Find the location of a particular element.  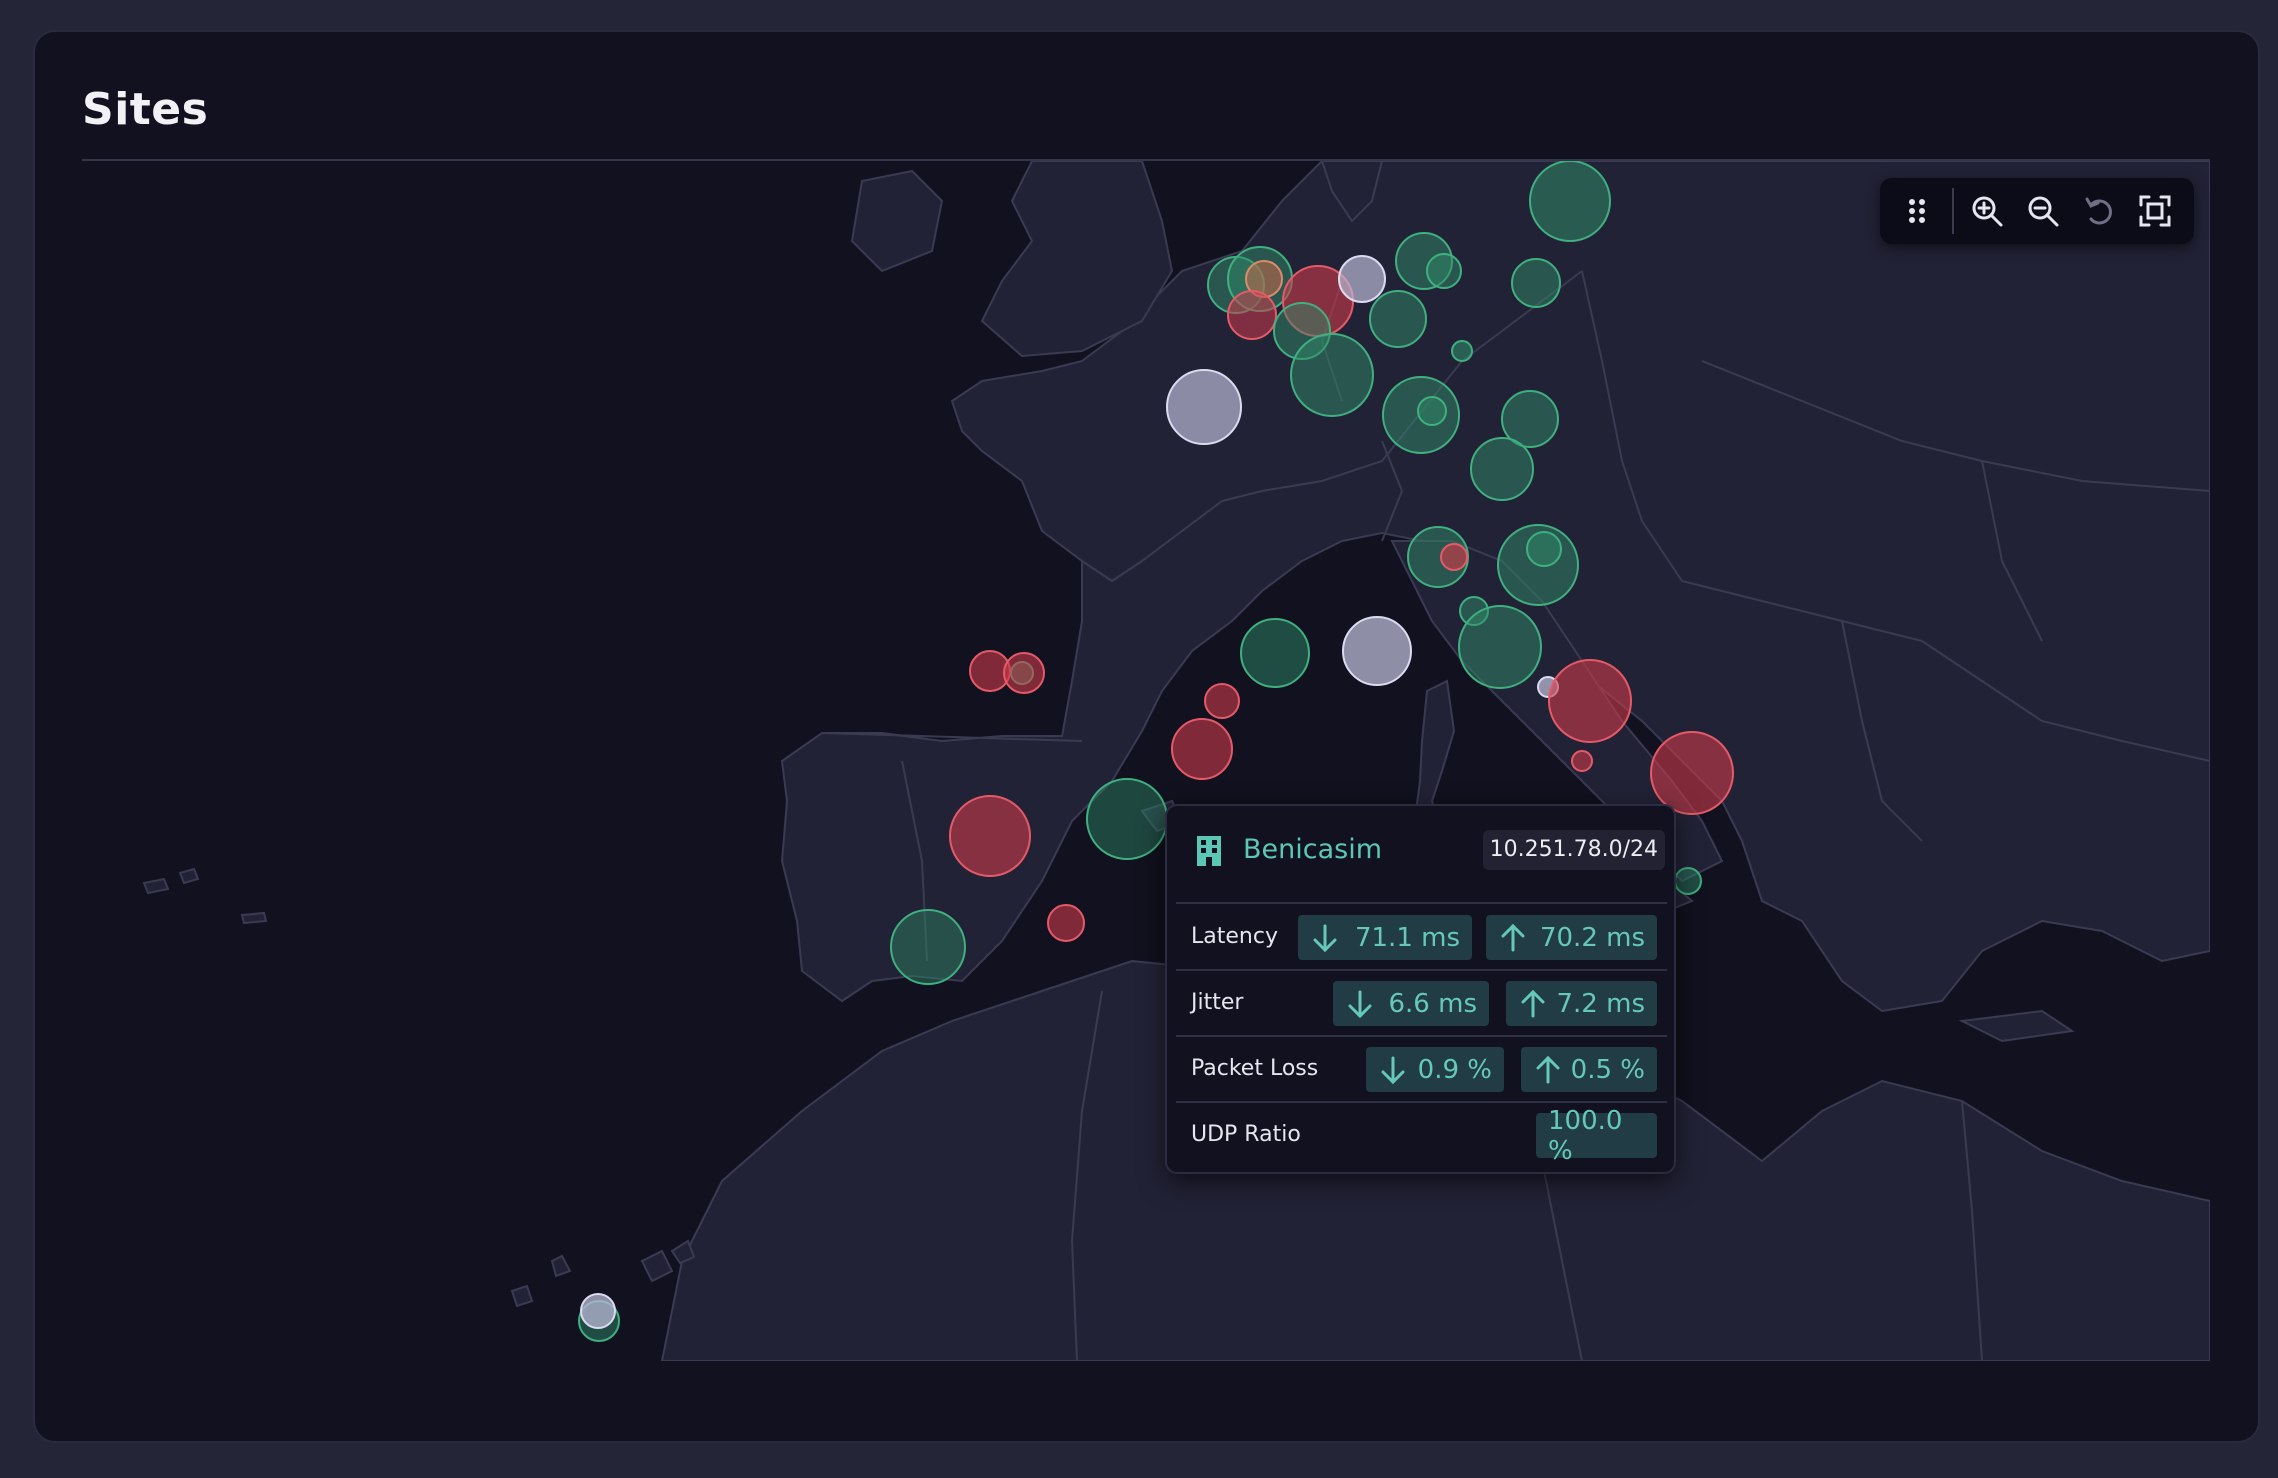

metric-down-pill: 0.9 % is located at coordinates (1435, 1069).